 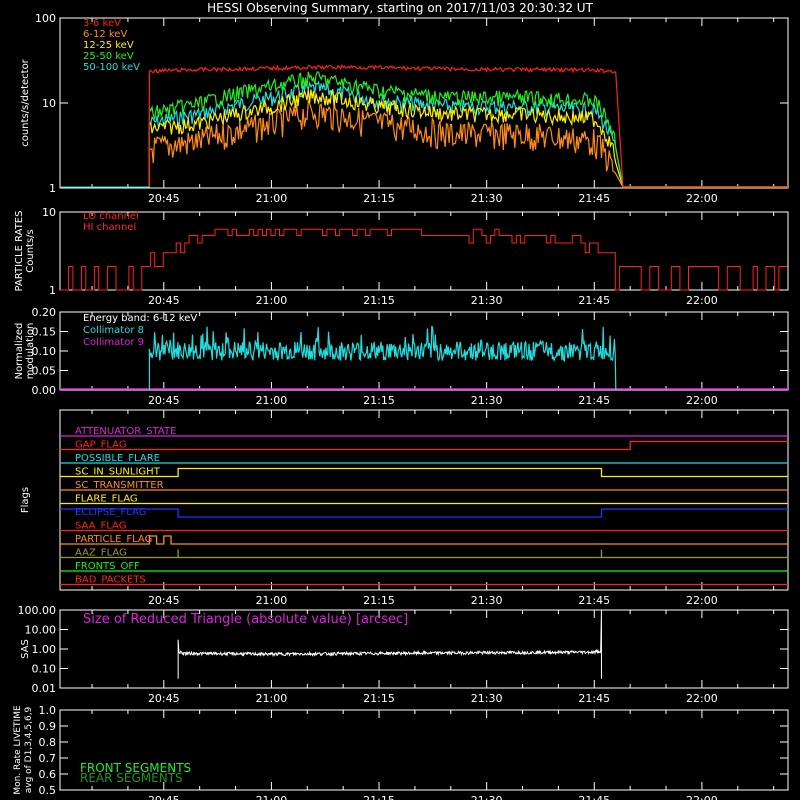 I want to click on flag-label: BAD_PACKETS, so click(x=110, y=580).